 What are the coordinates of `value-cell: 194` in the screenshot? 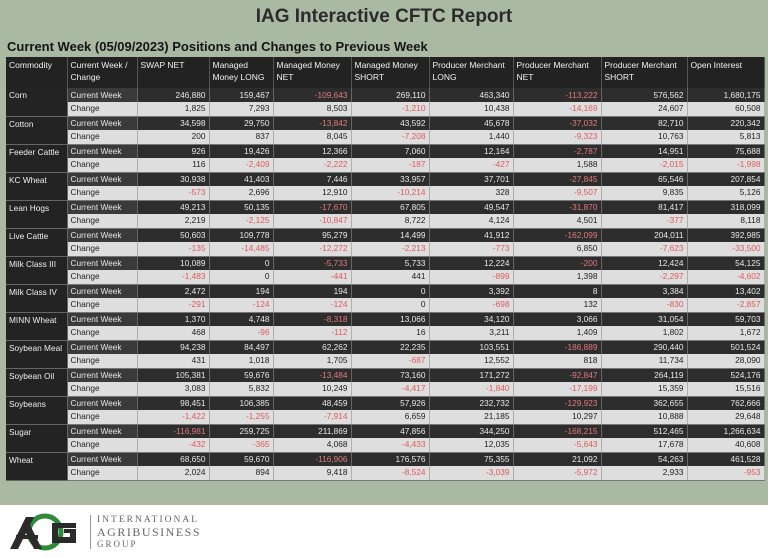 It's located at (312, 291).